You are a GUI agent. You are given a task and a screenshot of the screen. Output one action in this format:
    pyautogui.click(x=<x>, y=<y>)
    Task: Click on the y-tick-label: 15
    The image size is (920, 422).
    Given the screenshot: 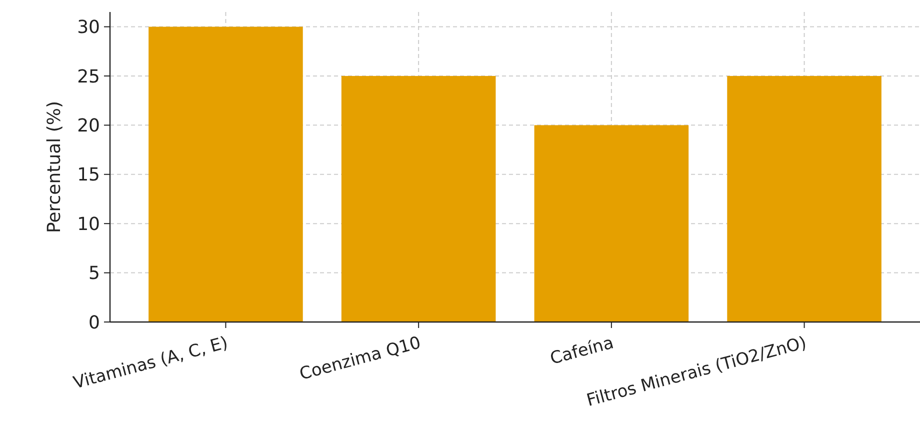 What is the action you would take?
    pyautogui.click(x=88, y=175)
    